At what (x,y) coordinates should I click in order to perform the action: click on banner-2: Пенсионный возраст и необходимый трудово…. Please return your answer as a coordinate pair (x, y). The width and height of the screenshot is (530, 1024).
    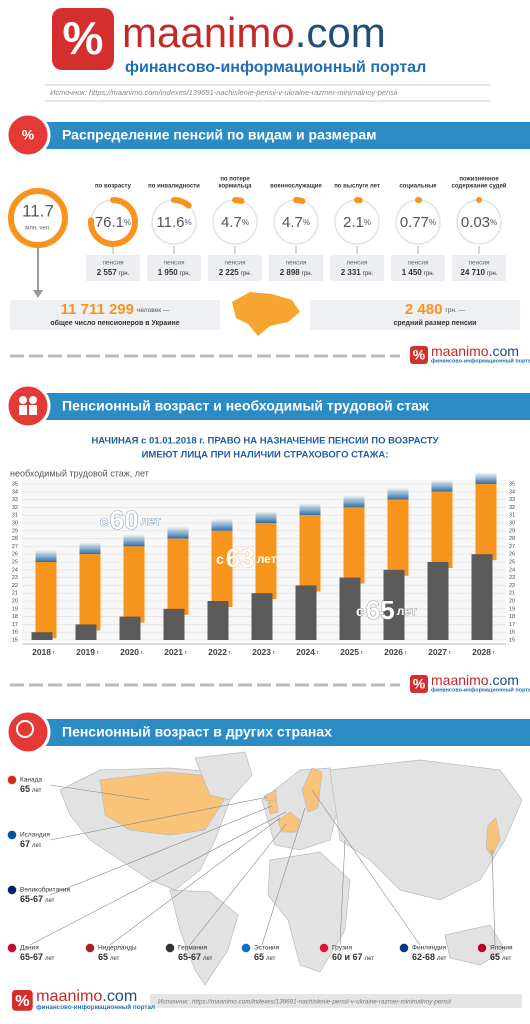
    Looking at the image, I should click on (267, 406).